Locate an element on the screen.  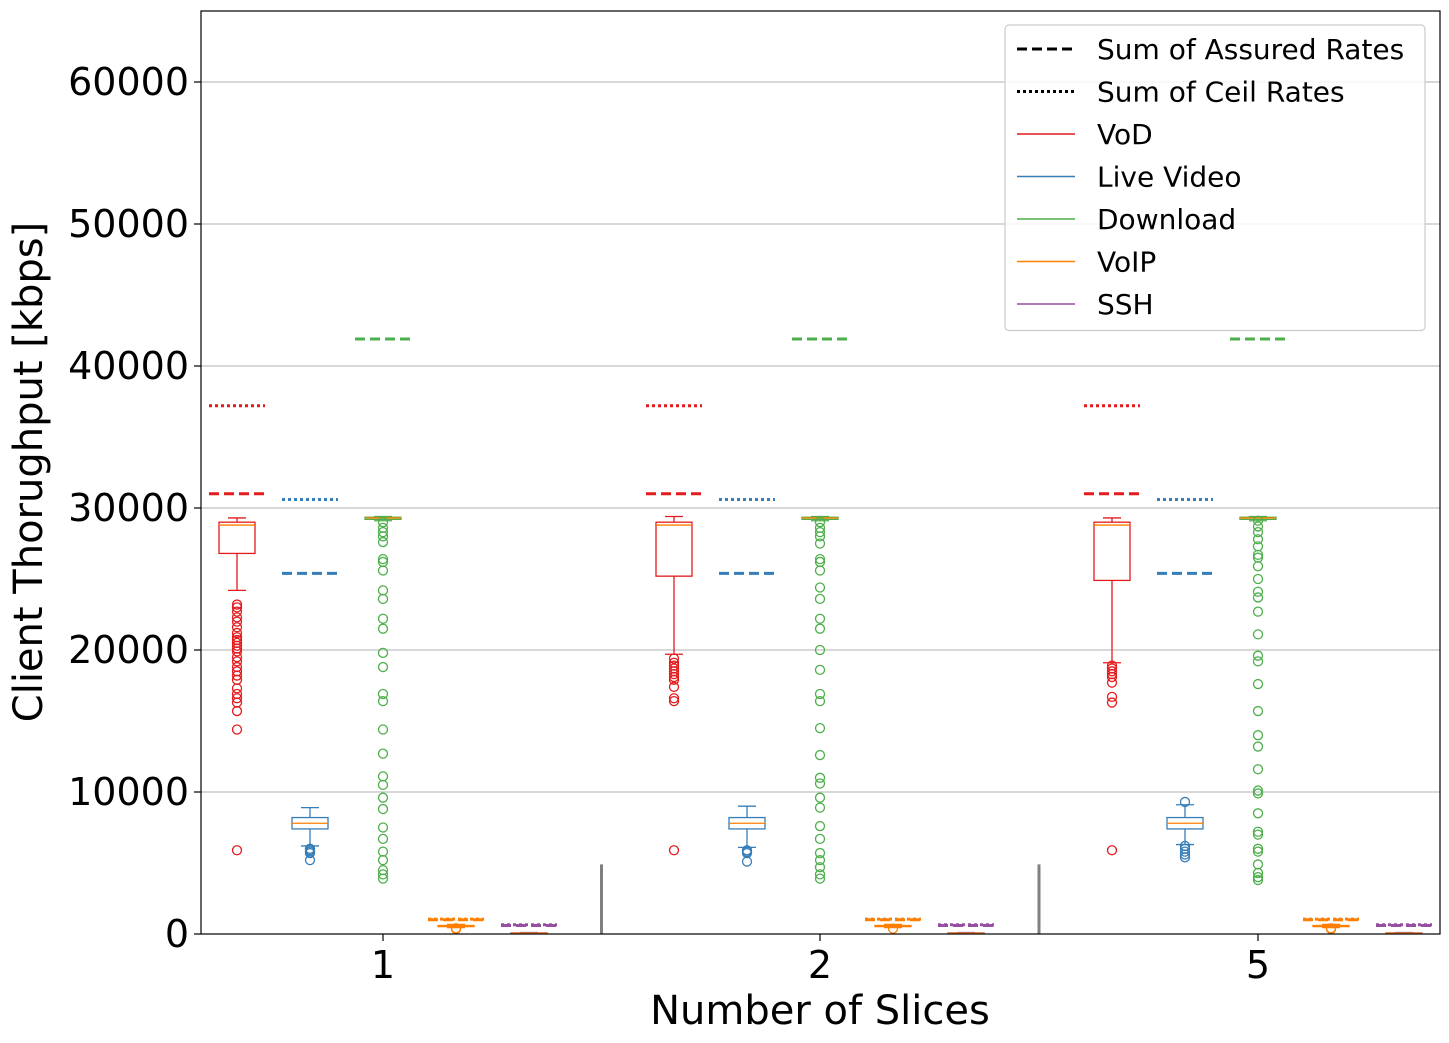
y-tick-label: 40000 is located at coordinates (128, 366).